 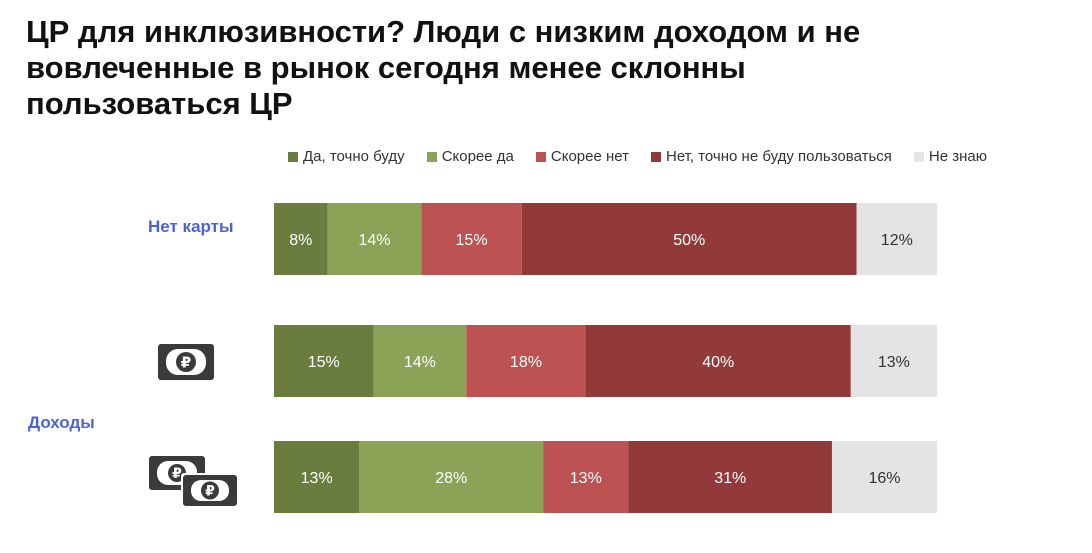 I want to click on data-label: 8%, so click(x=300, y=240).